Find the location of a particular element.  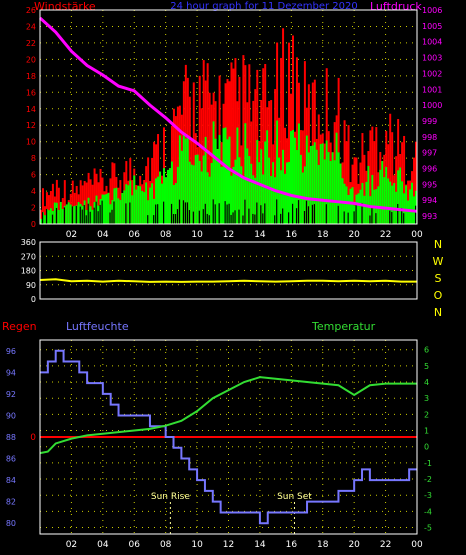

wind-tick-label: 24 is located at coordinates (31, 26).